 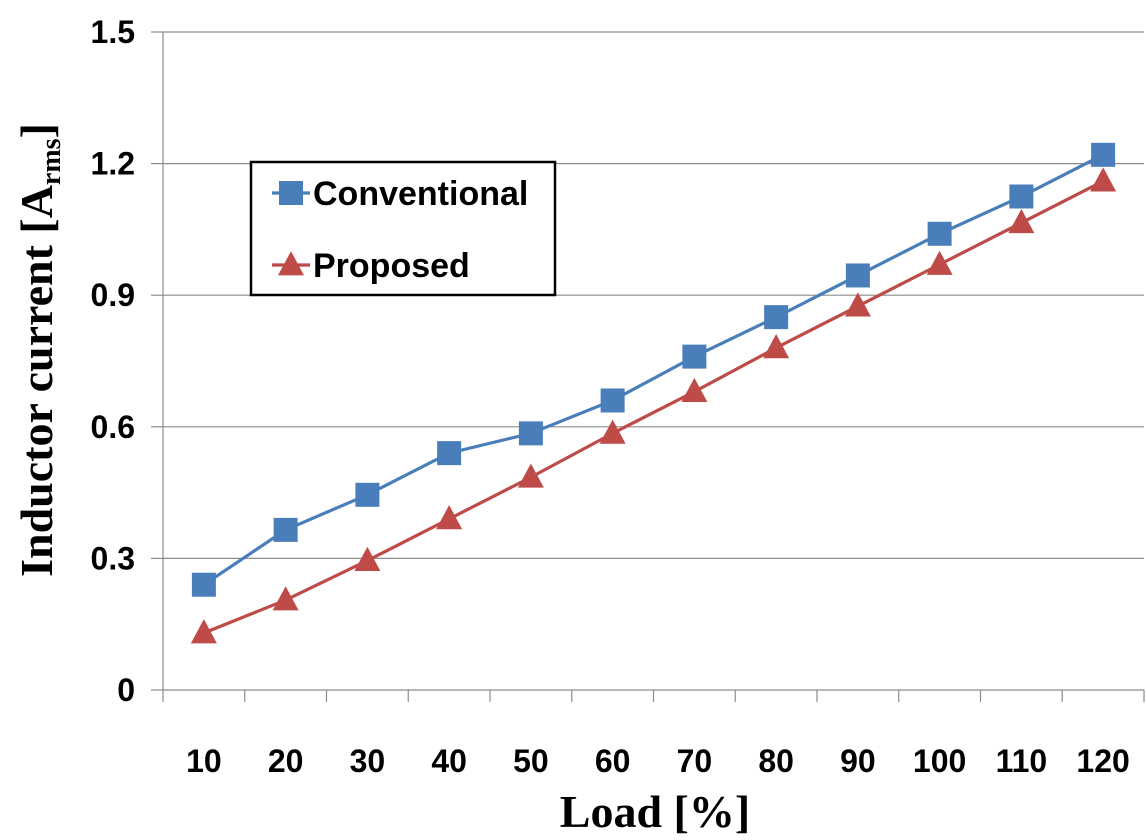 What do you see at coordinates (113, 558) in the screenshot?
I see `y-tick-label-1: 0.3` at bounding box center [113, 558].